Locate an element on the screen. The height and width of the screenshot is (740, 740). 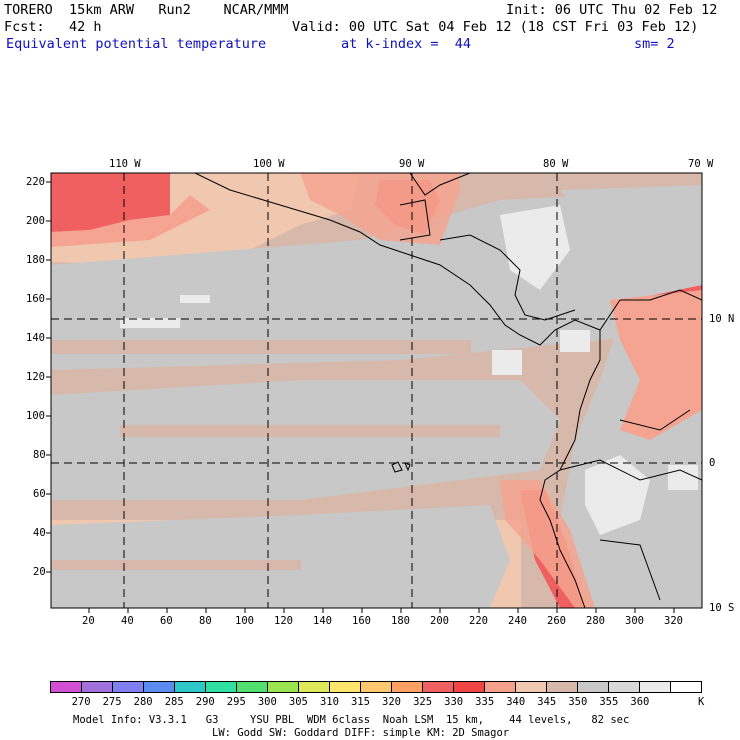
border-sa3 is located at coordinates (630, 570).